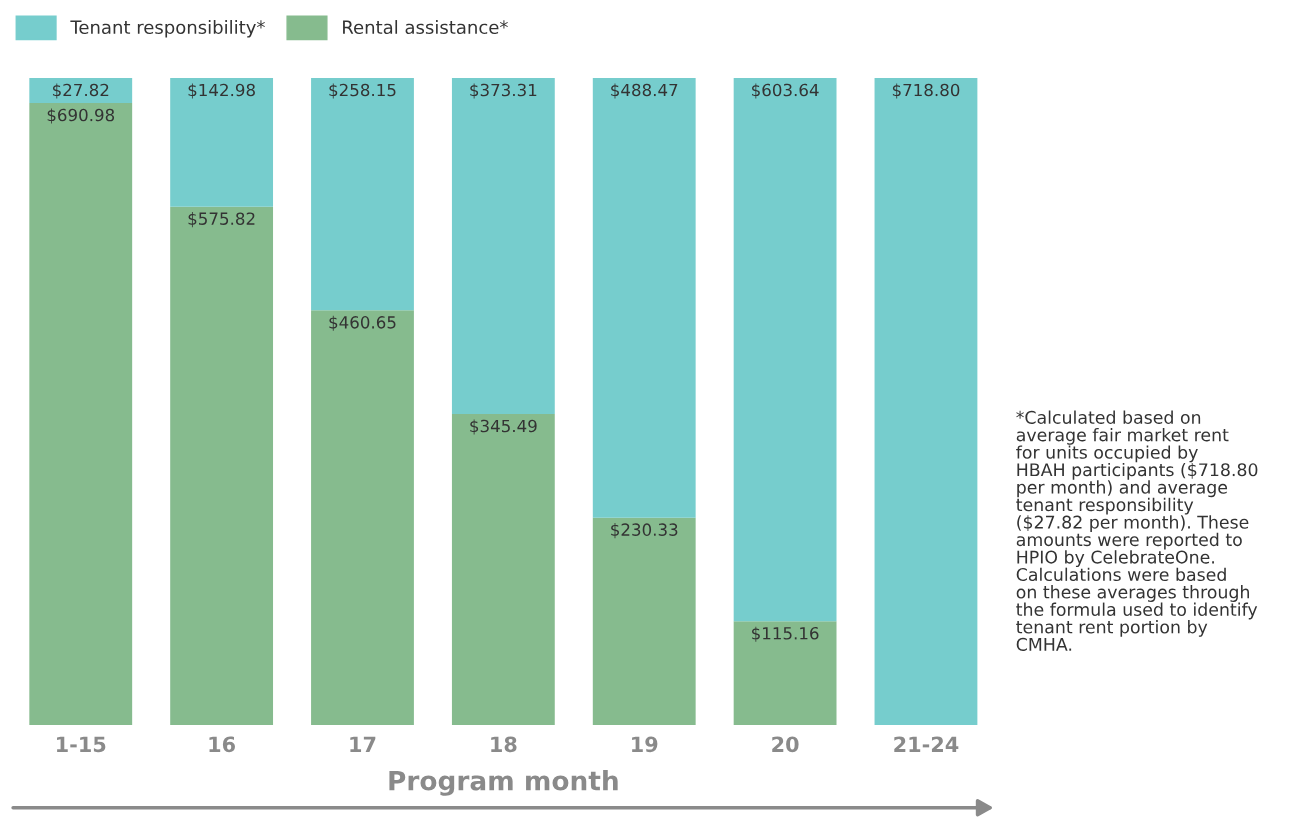 Image resolution: width=1289 pixels, height=821 pixels. What do you see at coordinates (926, 744) in the screenshot?
I see `x-tick-label: 21-24` at bounding box center [926, 744].